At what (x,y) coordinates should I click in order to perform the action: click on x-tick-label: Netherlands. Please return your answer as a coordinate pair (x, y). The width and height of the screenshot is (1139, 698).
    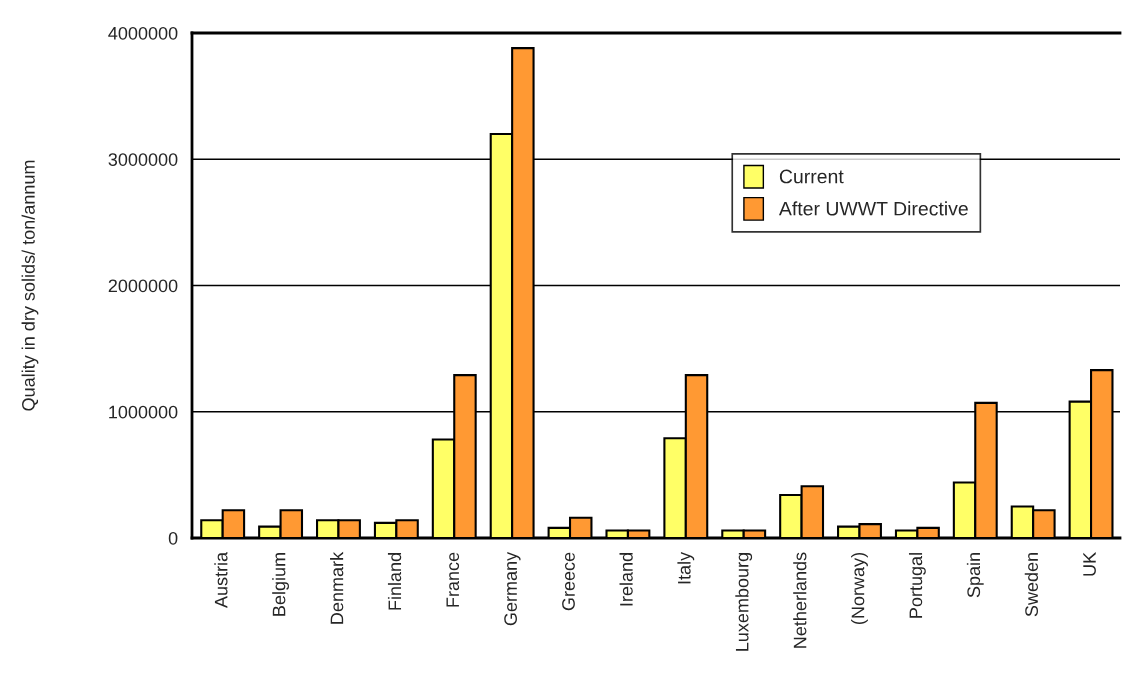
    Looking at the image, I should click on (800, 600).